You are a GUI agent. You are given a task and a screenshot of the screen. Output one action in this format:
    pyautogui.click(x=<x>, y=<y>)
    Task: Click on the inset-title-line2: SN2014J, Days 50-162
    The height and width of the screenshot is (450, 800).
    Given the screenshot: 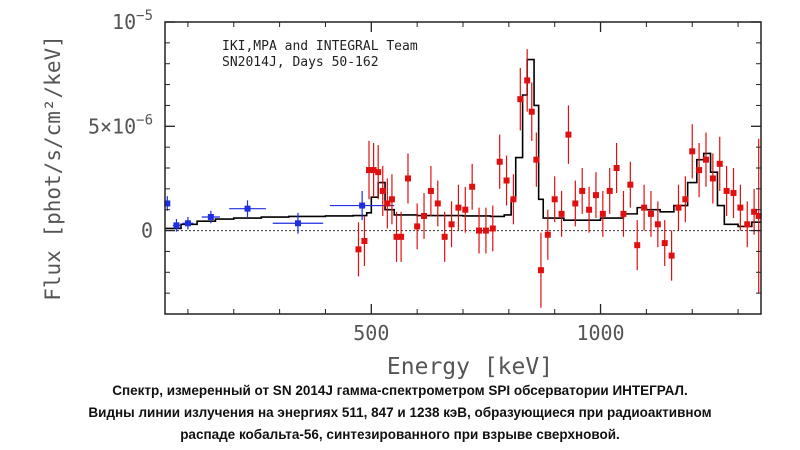 What is the action you would take?
    pyautogui.click(x=300, y=62)
    